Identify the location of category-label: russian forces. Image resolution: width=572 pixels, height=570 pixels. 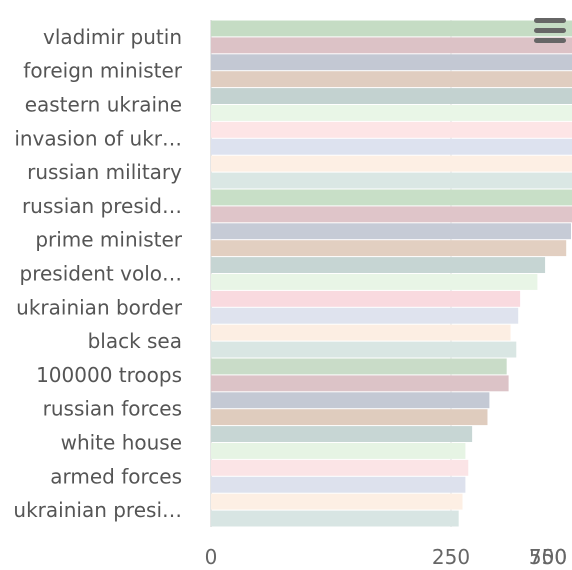
(112, 409).